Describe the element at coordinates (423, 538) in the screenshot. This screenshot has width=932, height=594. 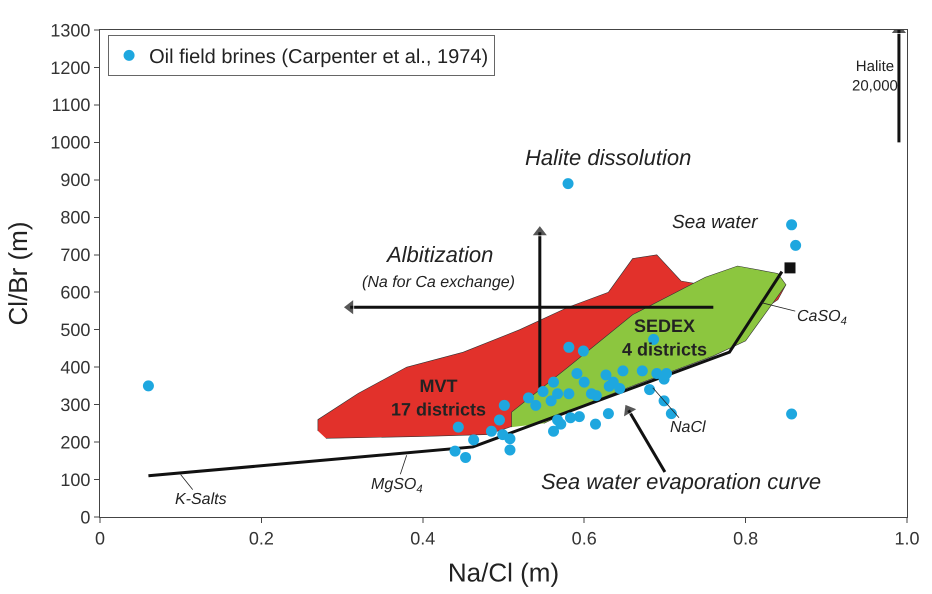
I see `x-tick-label: 0.4` at that location.